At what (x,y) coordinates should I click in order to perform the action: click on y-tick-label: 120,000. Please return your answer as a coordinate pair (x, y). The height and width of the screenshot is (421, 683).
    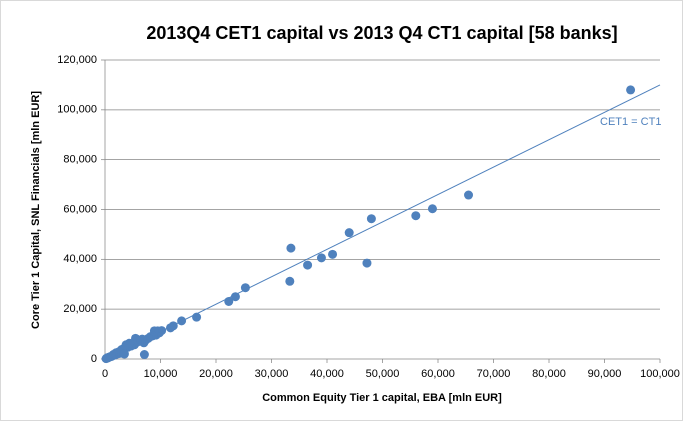
    Looking at the image, I should click on (77, 60).